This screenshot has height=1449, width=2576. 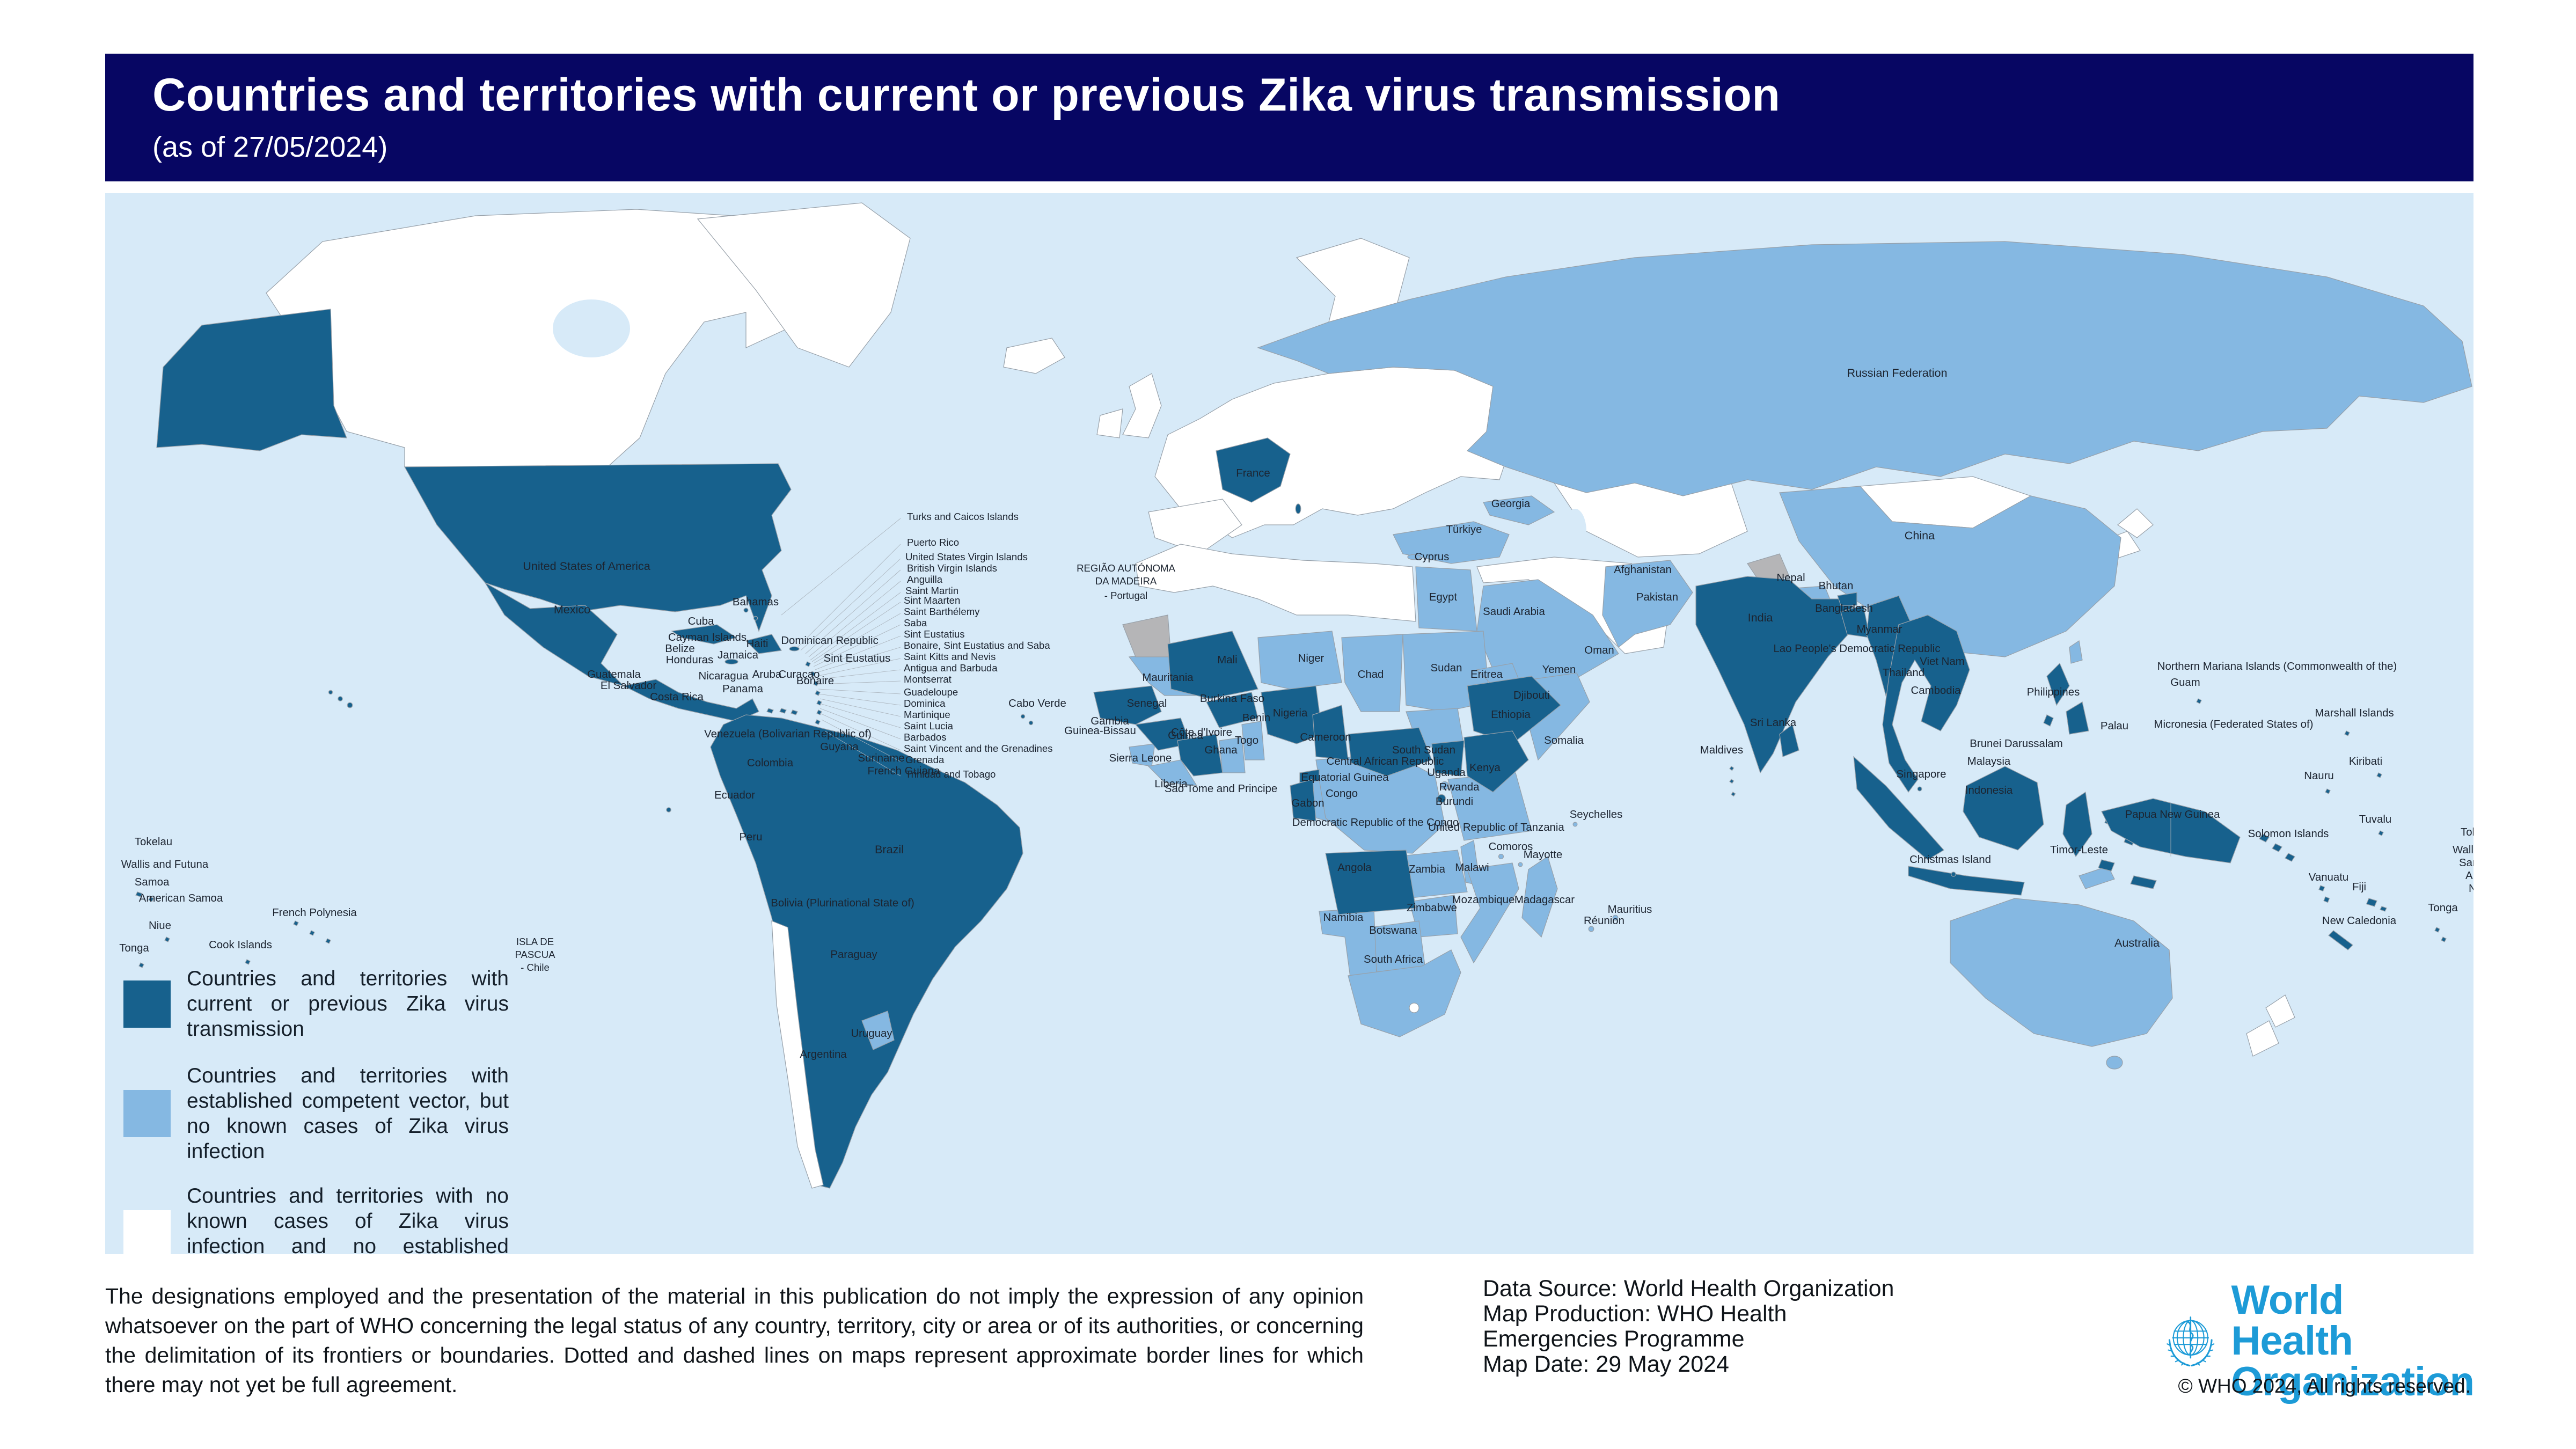 I want to click on map-label: Solomon Islands, so click(x=2288, y=834).